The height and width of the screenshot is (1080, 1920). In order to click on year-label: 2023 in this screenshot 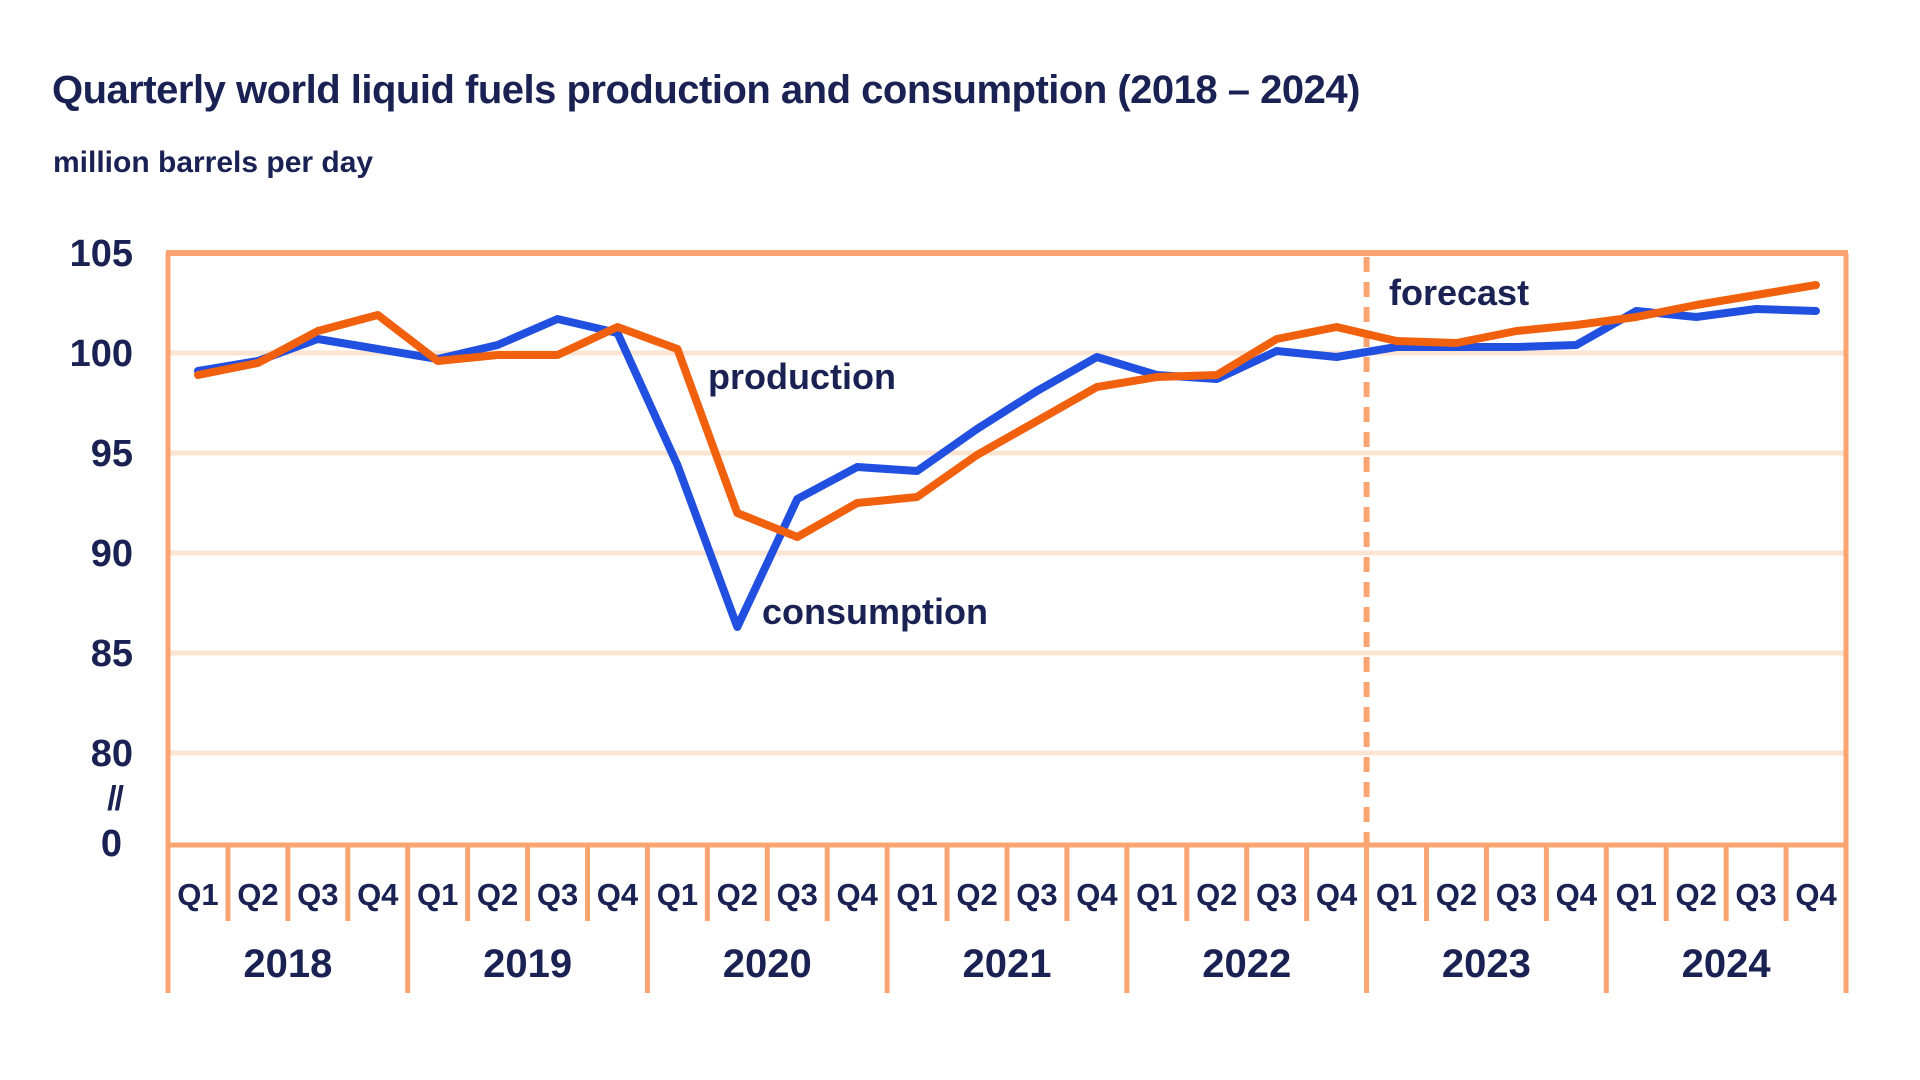, I will do `click(1486, 964)`.